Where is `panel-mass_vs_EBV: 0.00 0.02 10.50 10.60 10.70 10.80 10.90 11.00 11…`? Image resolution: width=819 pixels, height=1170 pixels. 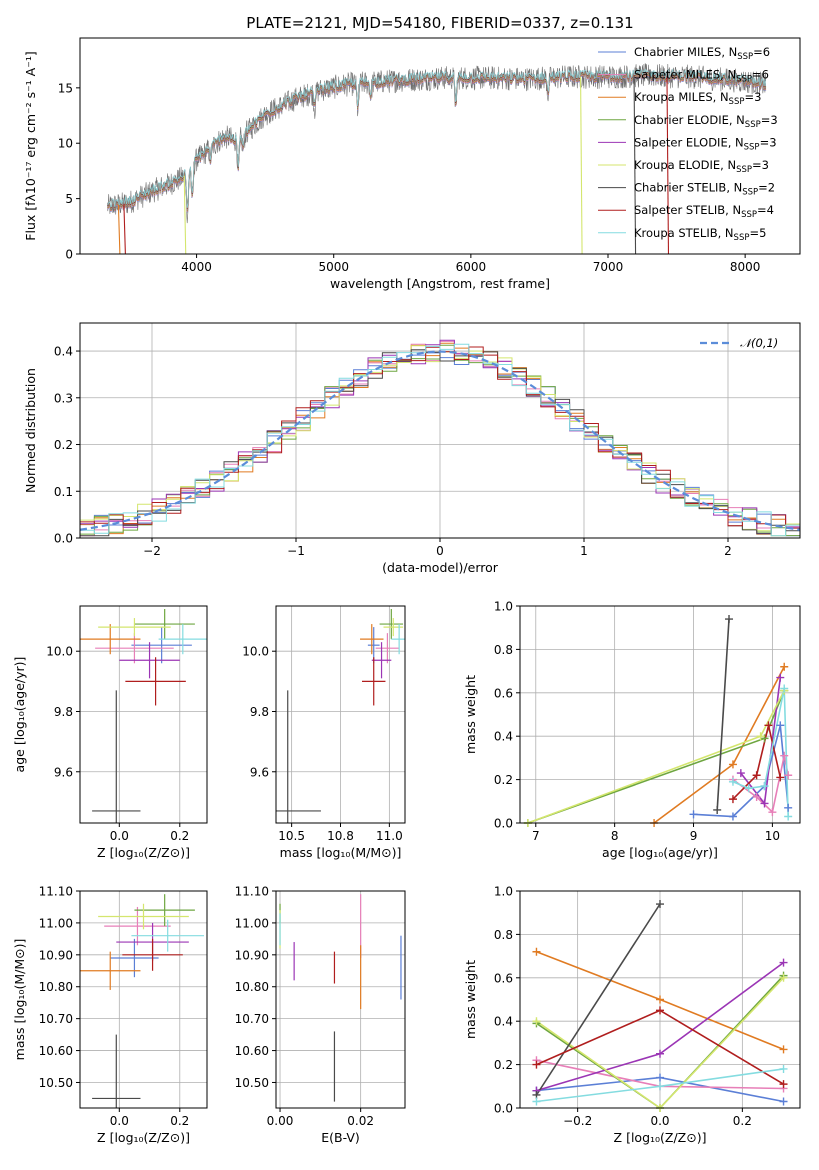
panel-mass_vs_EBV: 0.00 0.02 10.50 10.60 10.70 10.80 10.90 11.00 11… is located at coordinates (320, 1015).